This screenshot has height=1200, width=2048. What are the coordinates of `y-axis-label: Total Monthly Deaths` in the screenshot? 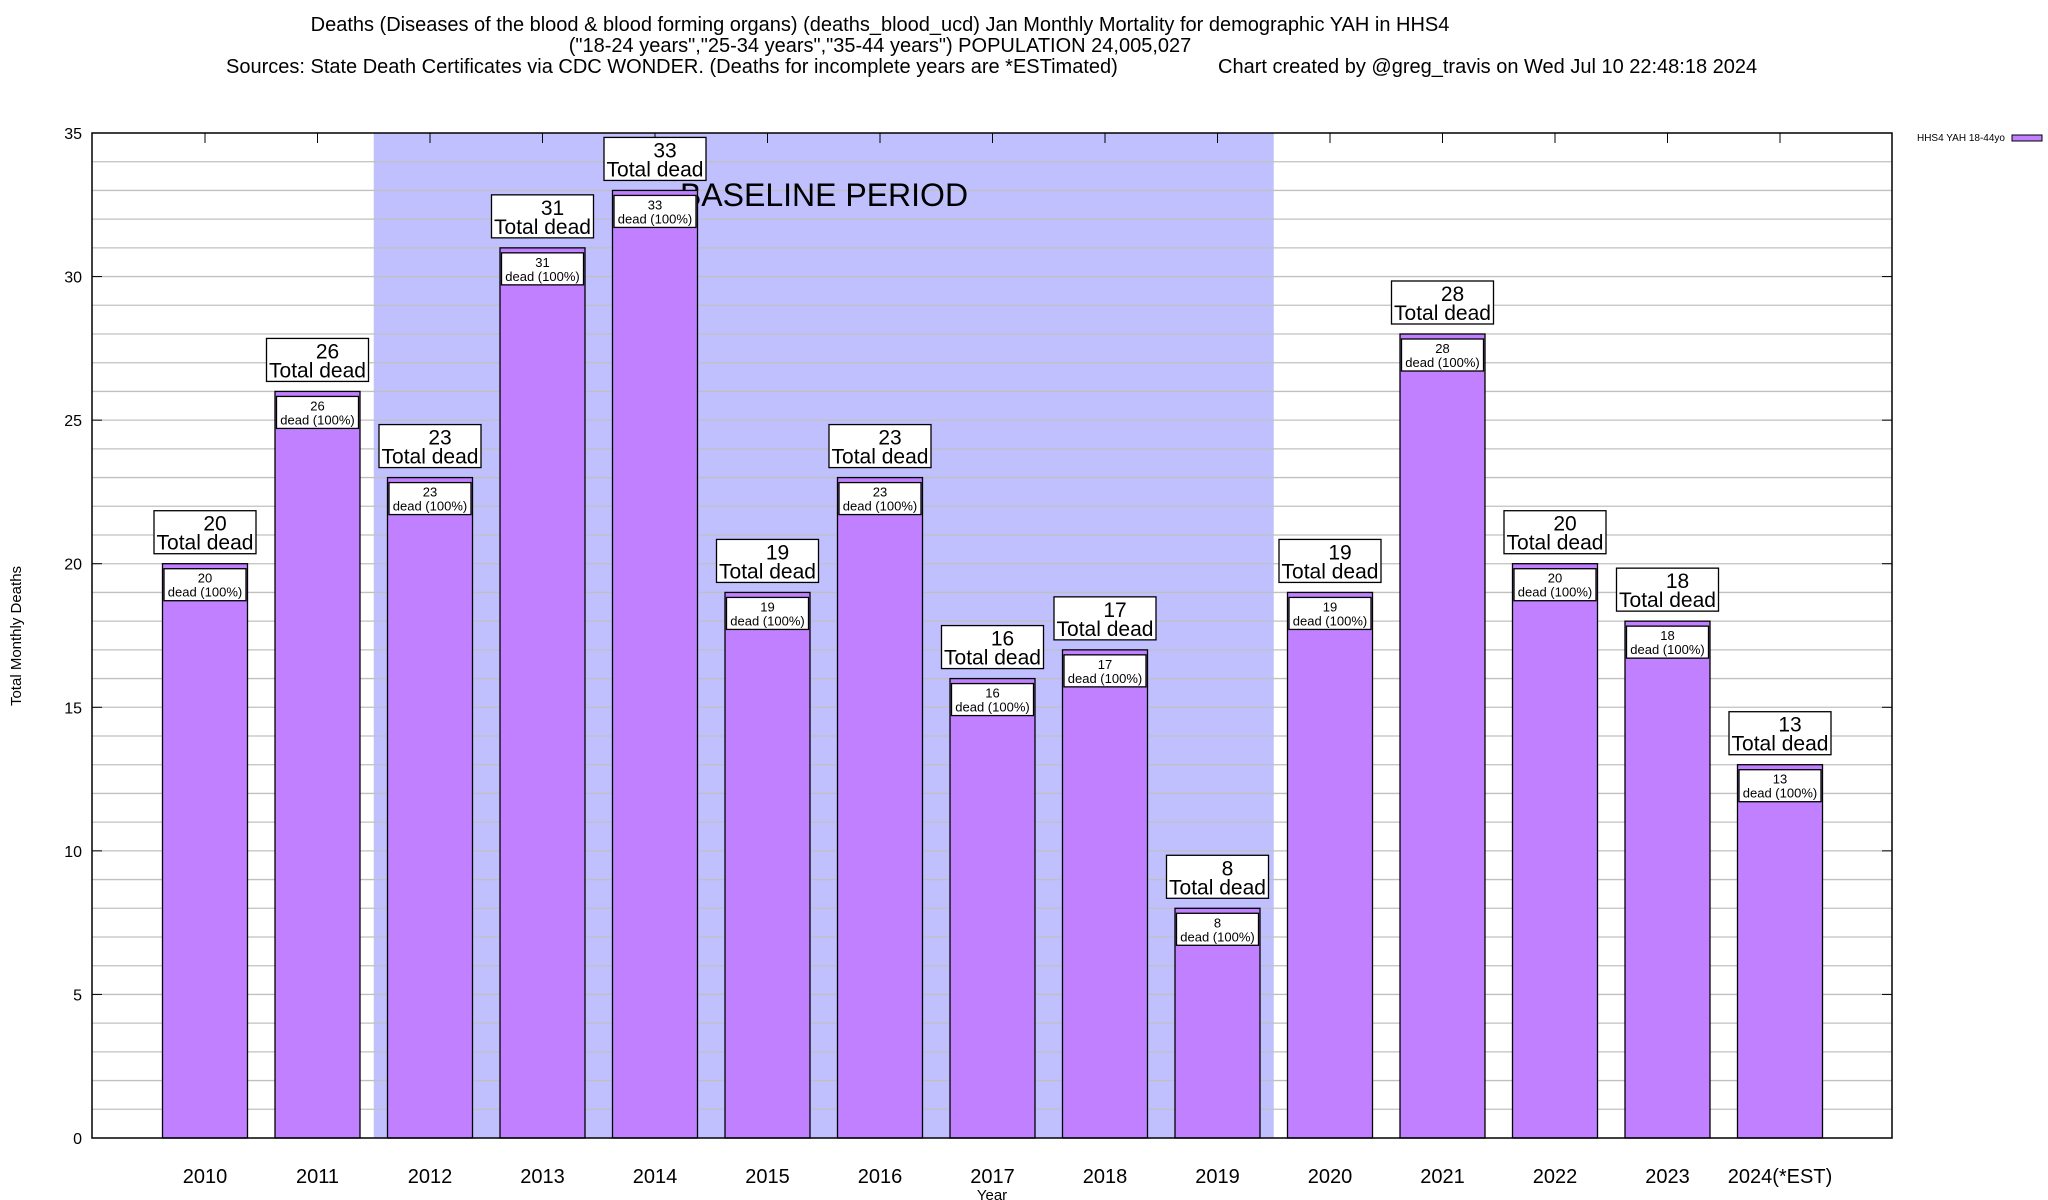 It's located at (16, 636).